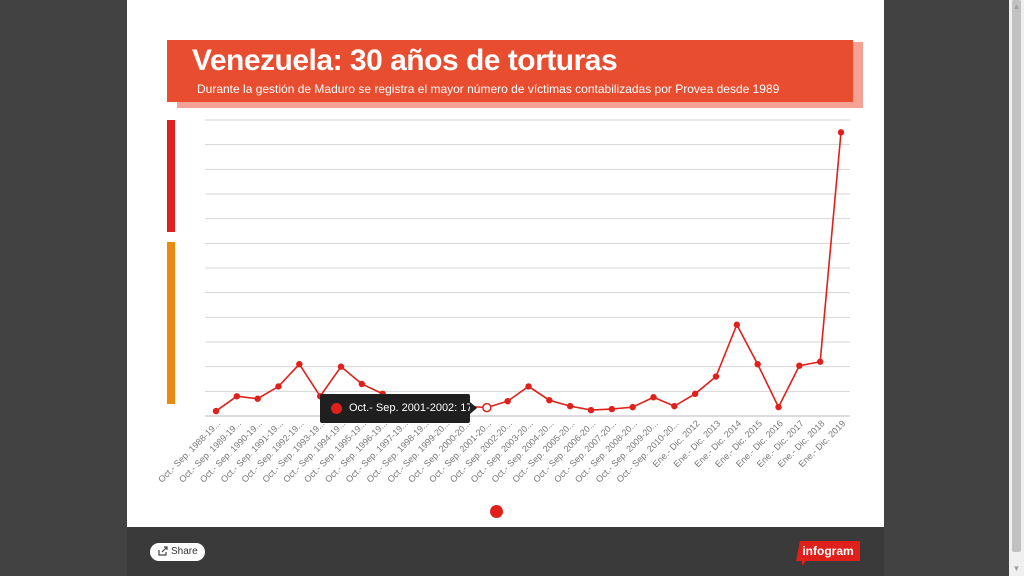  Describe the element at coordinates (1016, 276) in the screenshot. I see `scrollbar-thumb` at that location.